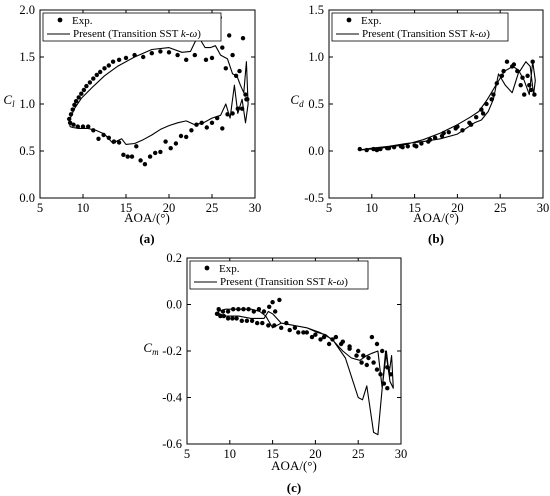 The image size is (550, 496). Describe the element at coordinates (543, 208) in the screenshot. I see `chart-b-xtick-label: 30` at that location.